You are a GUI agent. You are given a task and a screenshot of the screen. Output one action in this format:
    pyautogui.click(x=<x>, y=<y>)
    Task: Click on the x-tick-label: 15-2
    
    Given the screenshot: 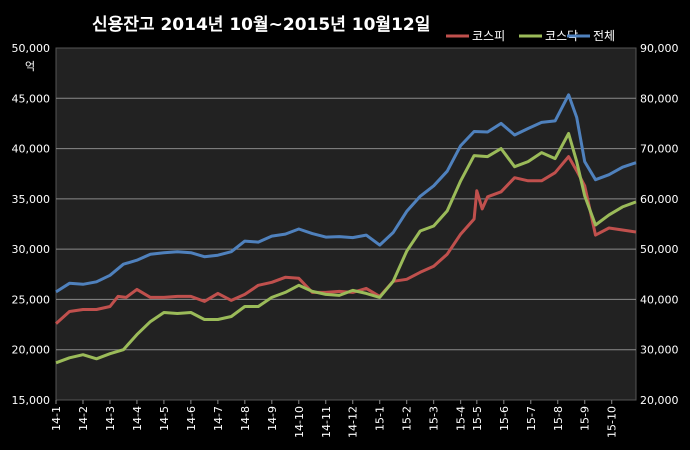 What is the action you would take?
    pyautogui.click(x=407, y=418)
    